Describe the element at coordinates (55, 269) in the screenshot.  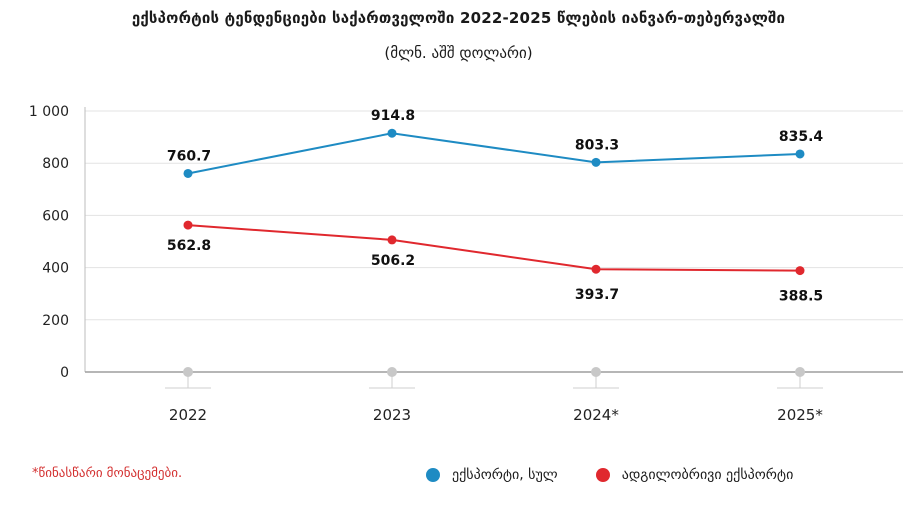
I see `y-tick-label: 400` at that location.